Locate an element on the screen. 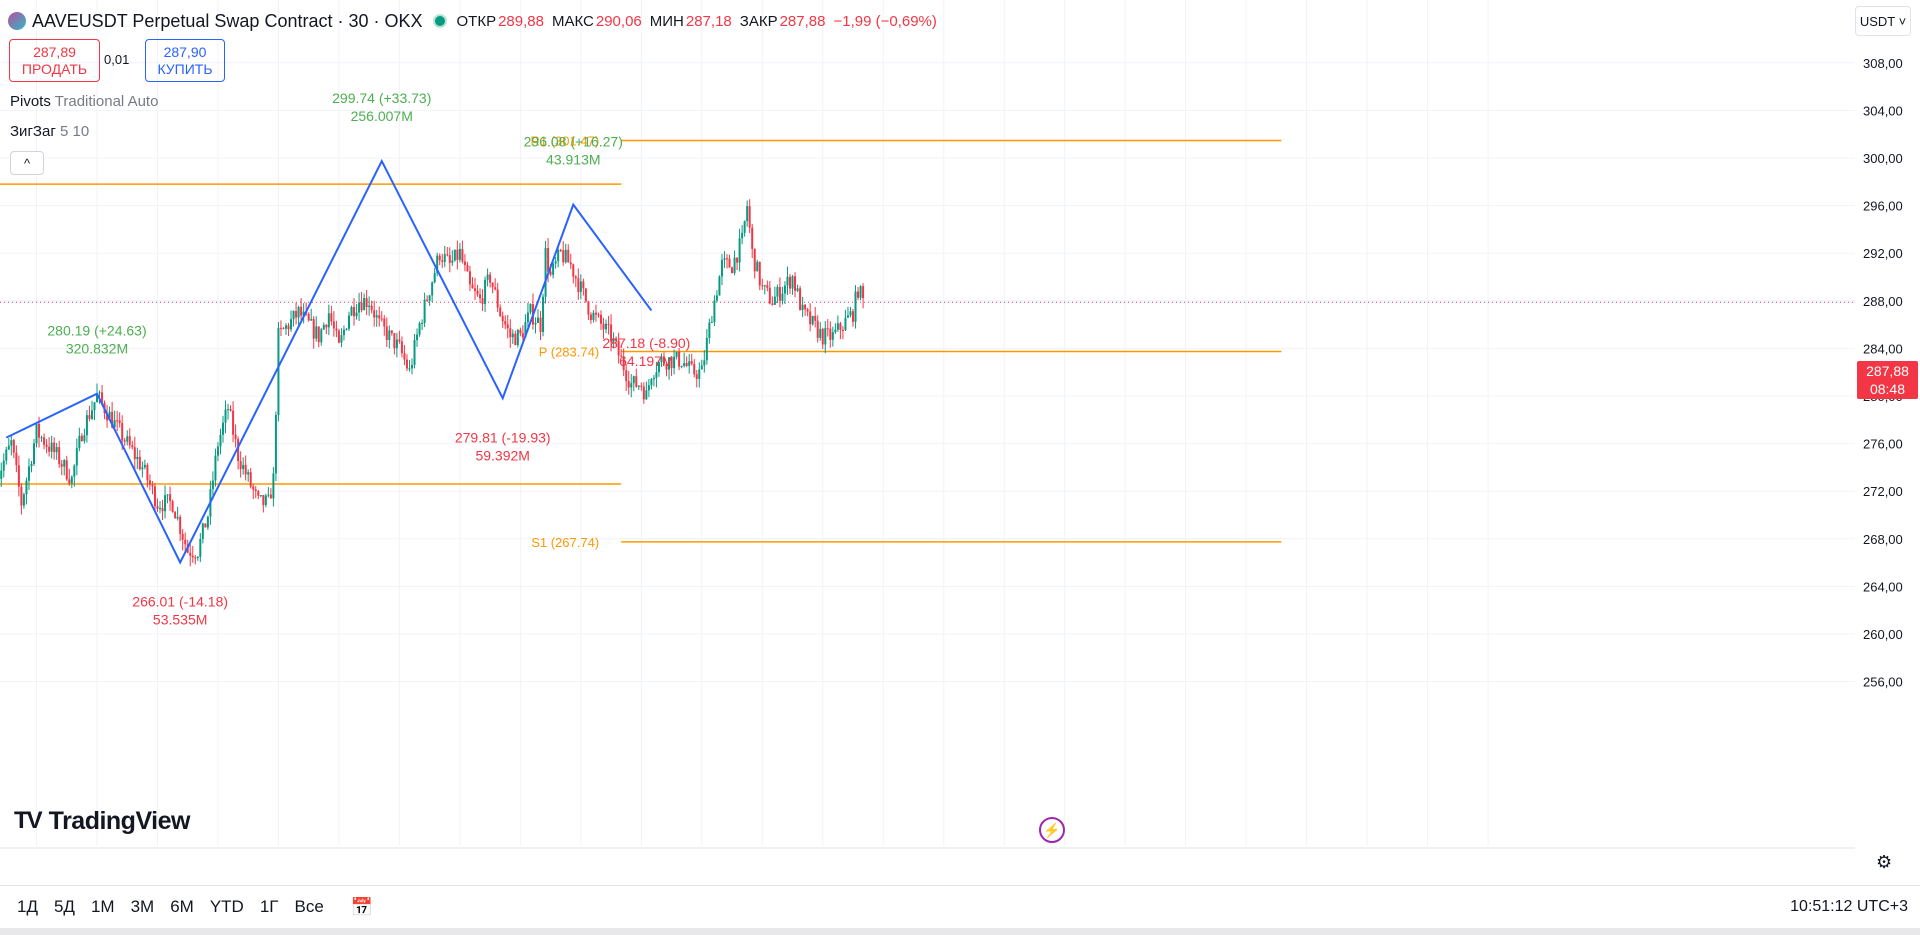 The image size is (1920, 935). buy-label: КУПИТЬ is located at coordinates (185, 69).